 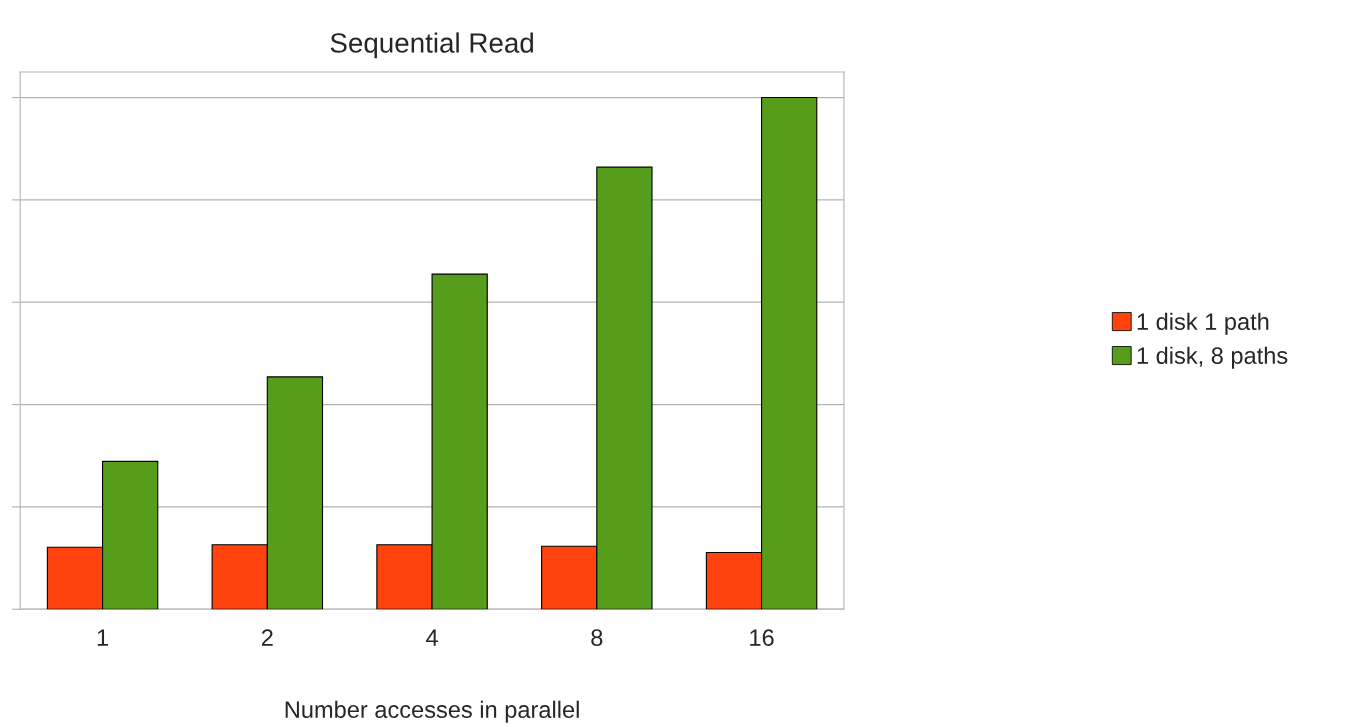 What do you see at coordinates (267, 637) in the screenshot?
I see `x-tick-label: 2` at bounding box center [267, 637].